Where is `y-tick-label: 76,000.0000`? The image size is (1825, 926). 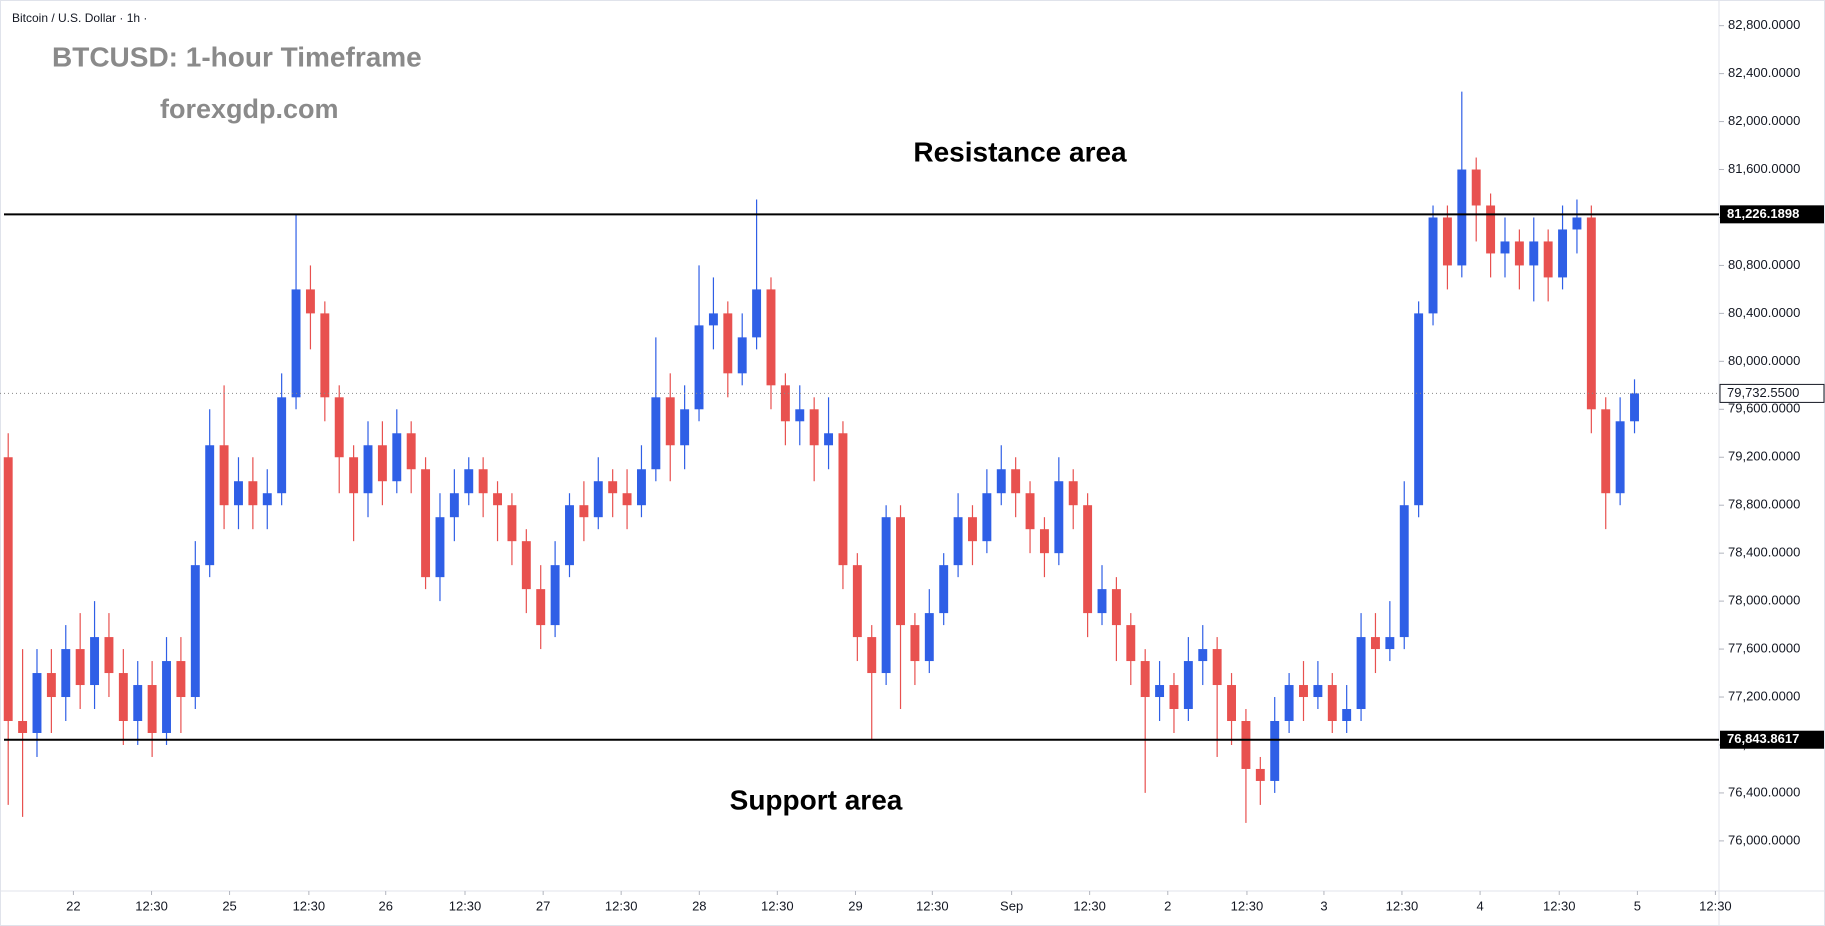
y-tick-label: 76,000.0000 is located at coordinates (1764, 839).